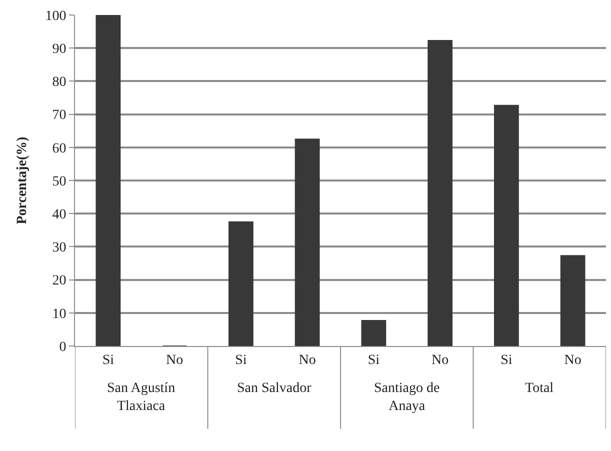 This screenshot has width=611, height=451. I want to click on text: San Agustín Tlaxiaca, so click(141, 397).